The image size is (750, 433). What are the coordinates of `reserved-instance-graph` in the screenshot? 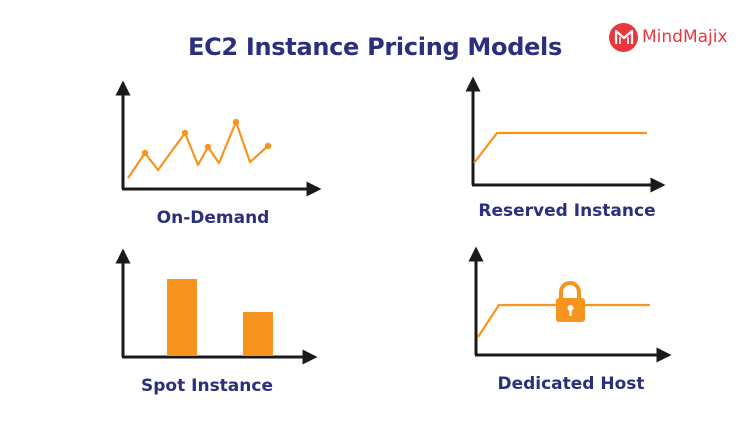 It's located at (565, 134).